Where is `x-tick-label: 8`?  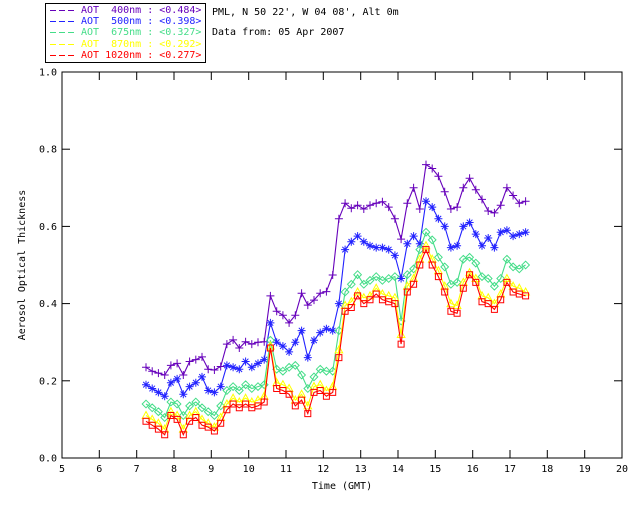
x-tick-label: 8 is located at coordinates (174, 469).